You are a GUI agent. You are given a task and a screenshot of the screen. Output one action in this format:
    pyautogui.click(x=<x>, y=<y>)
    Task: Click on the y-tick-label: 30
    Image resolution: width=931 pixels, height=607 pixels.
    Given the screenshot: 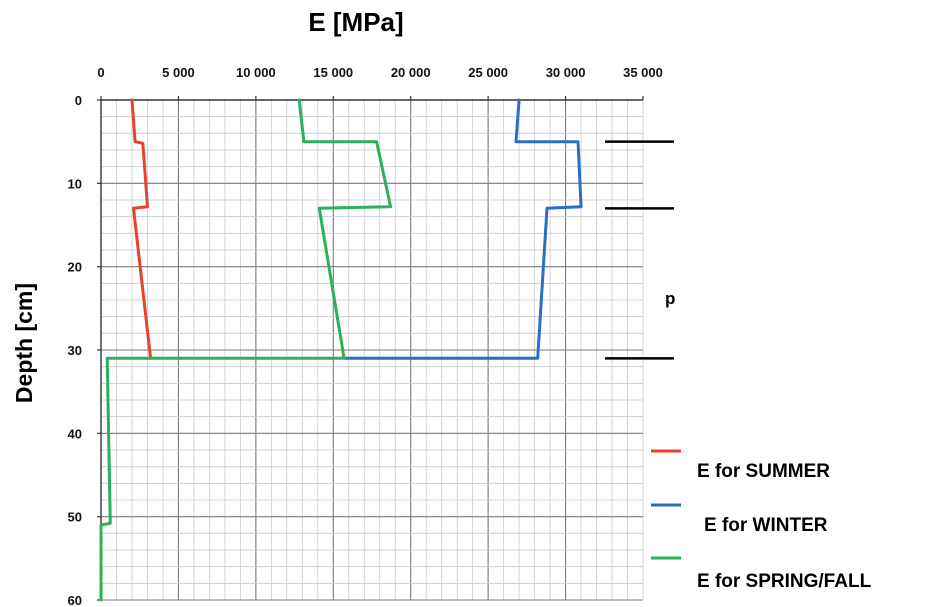 What is the action you would take?
    pyautogui.click(x=75, y=350)
    